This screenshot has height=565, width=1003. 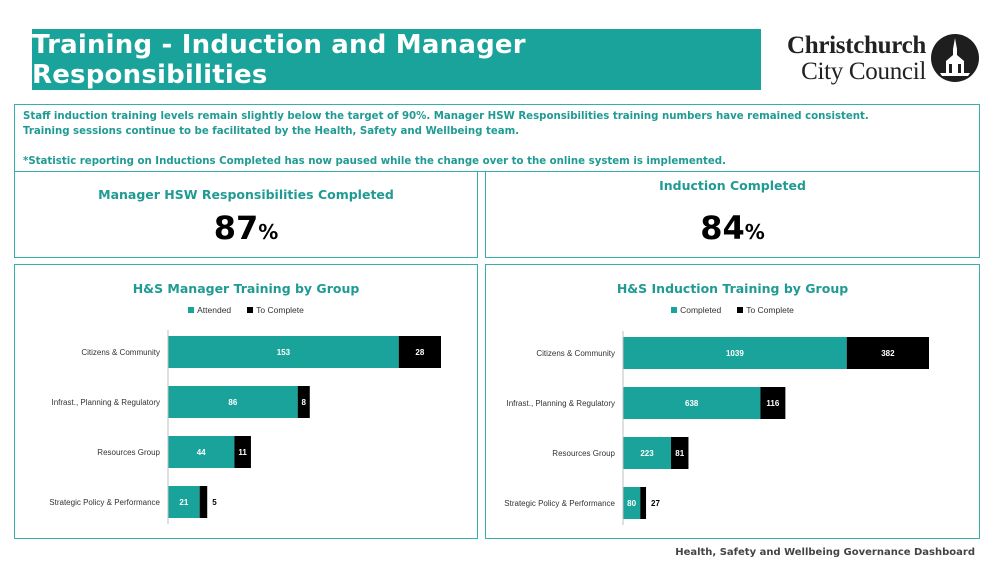 I want to click on legend-label: Completed, so click(x=701, y=310).